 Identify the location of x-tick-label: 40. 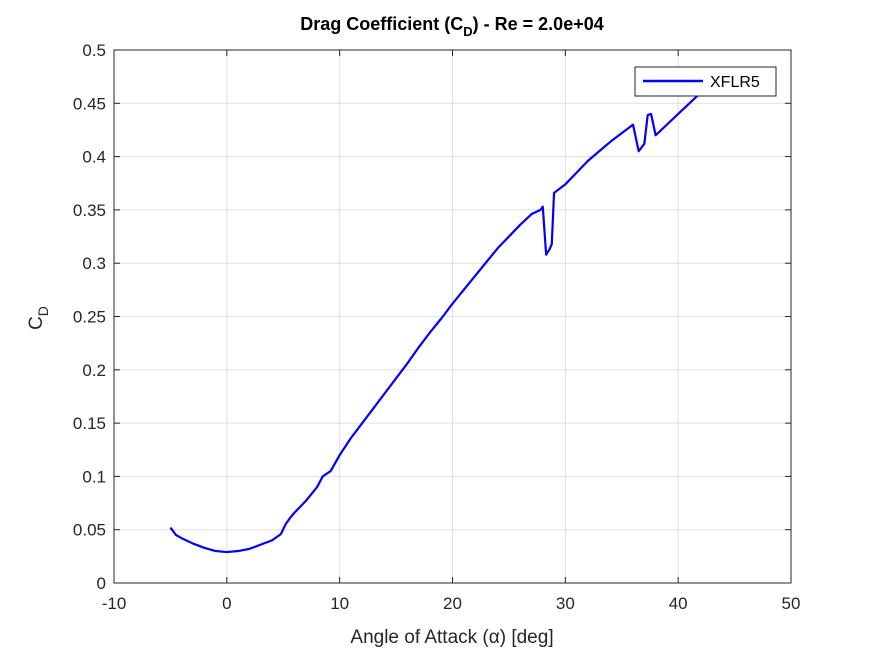
(678, 603).